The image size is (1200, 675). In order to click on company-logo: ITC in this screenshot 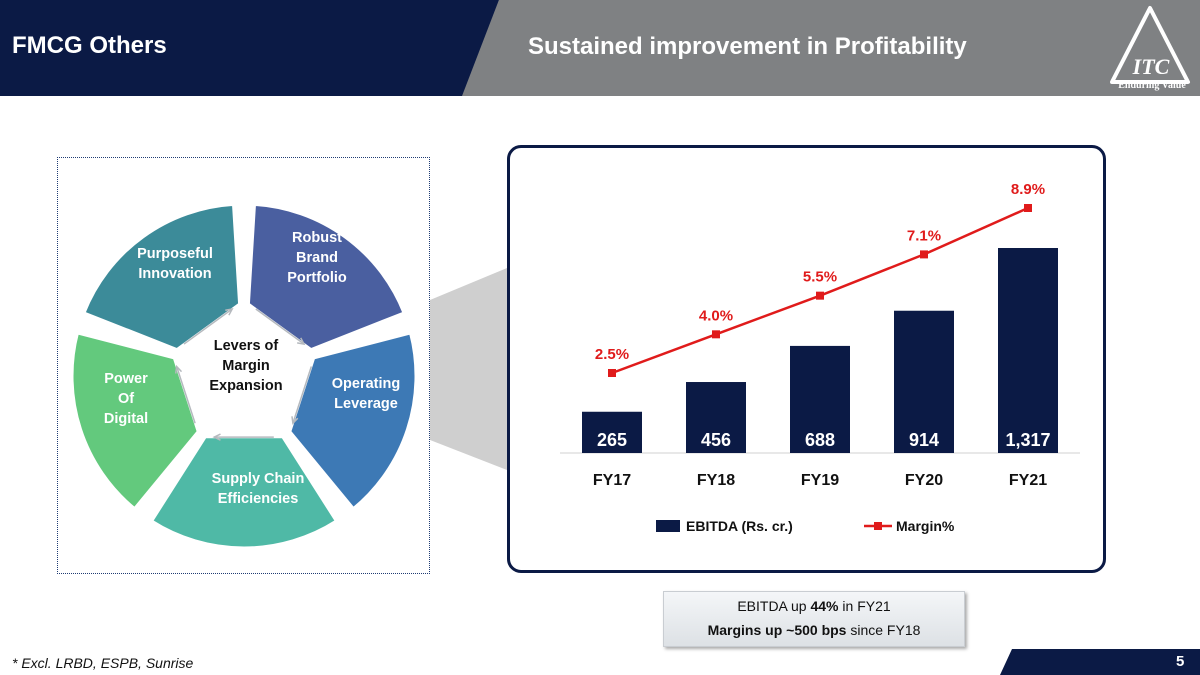, I will do `click(1150, 45)`.